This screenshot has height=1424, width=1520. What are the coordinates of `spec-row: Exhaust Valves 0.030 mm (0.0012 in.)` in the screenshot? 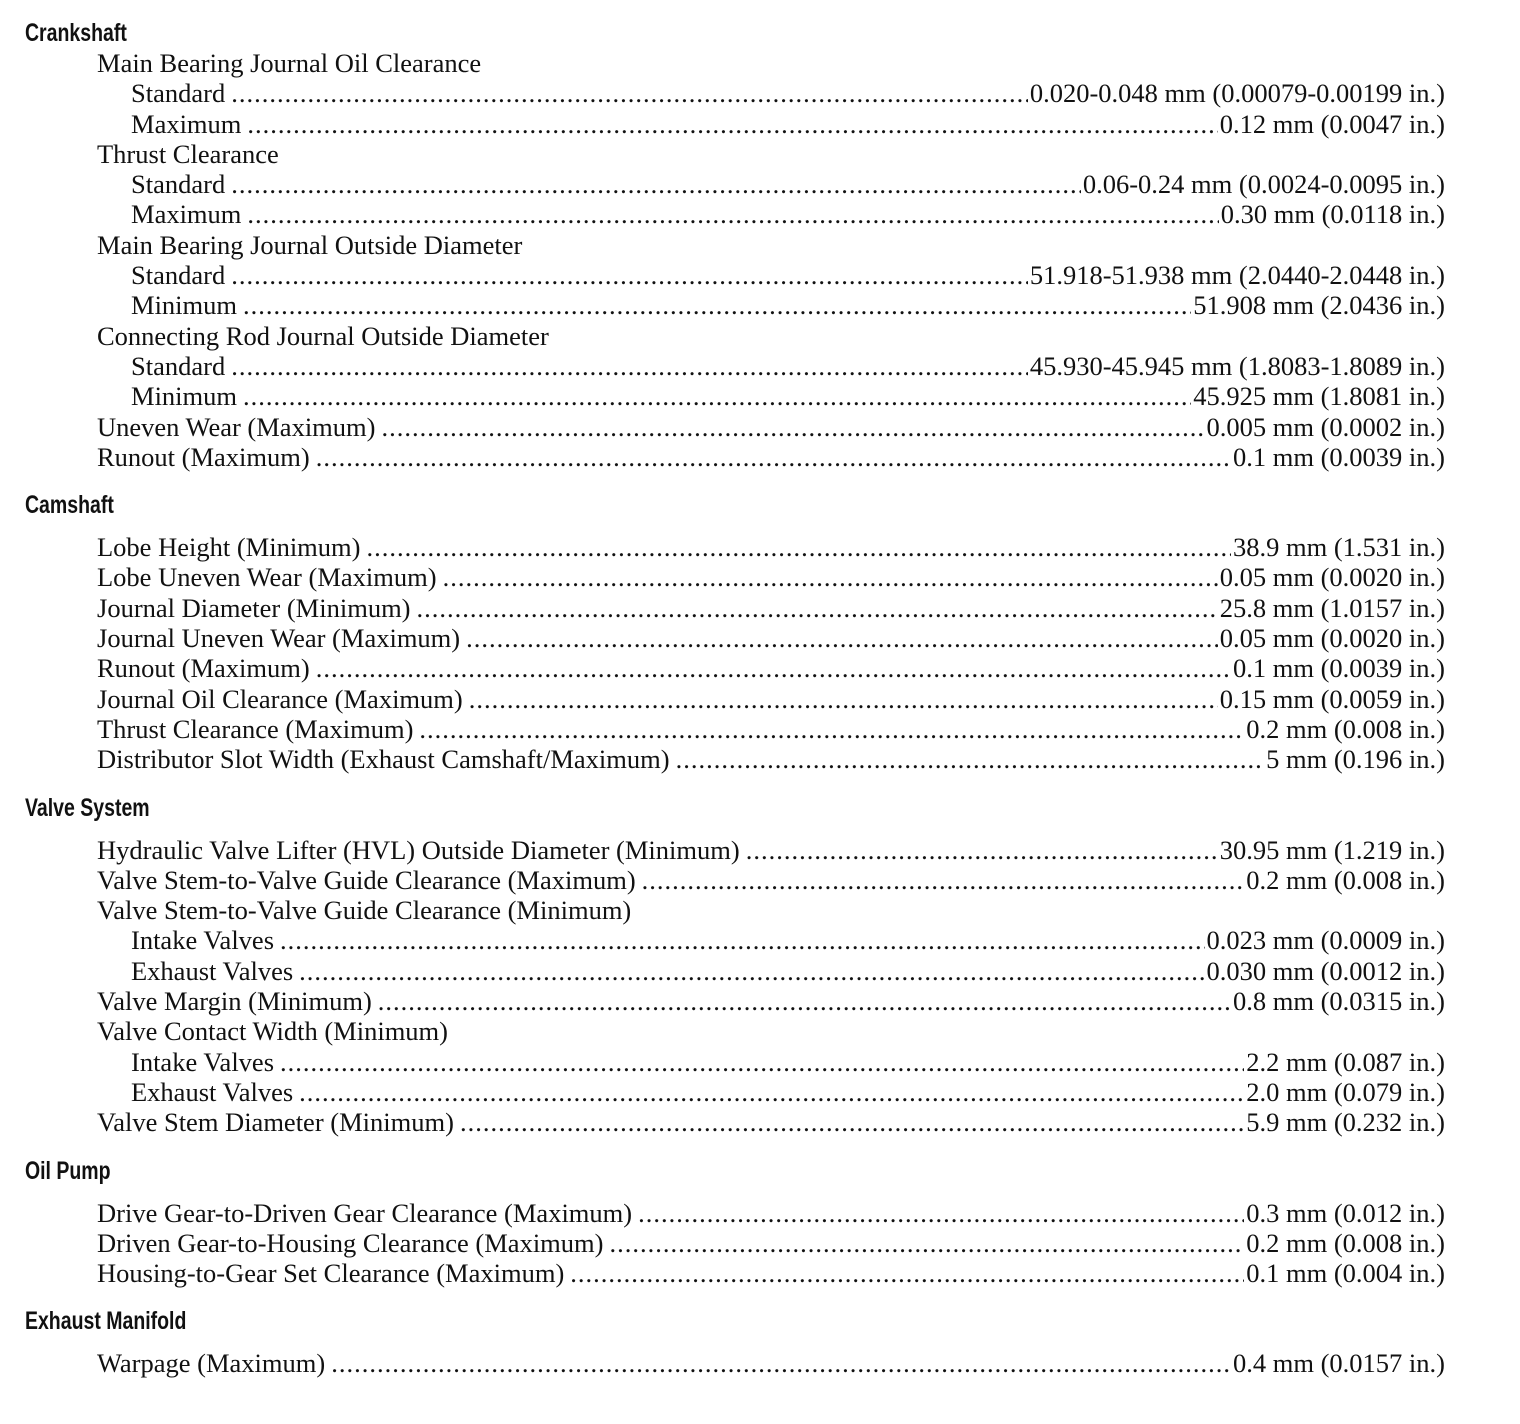 It's located at (722, 971).